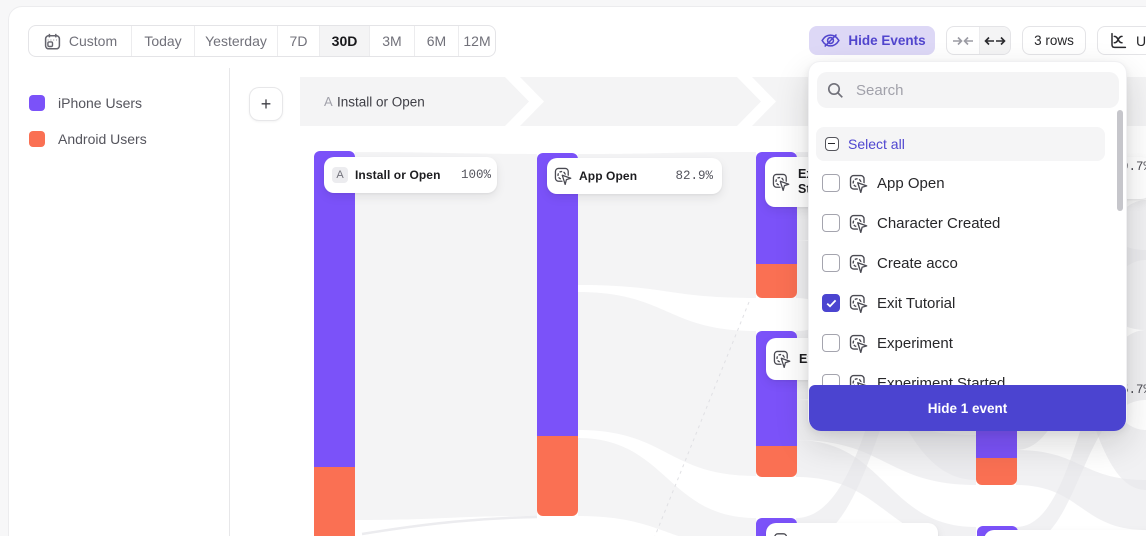 The width and height of the screenshot is (1146, 536). I want to click on svg-text: Install or Open, so click(381, 102).